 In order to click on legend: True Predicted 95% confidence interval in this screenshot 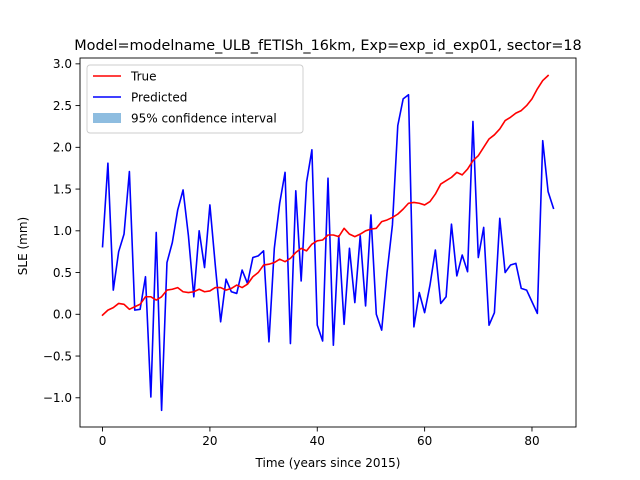, I will do `click(195, 99)`.